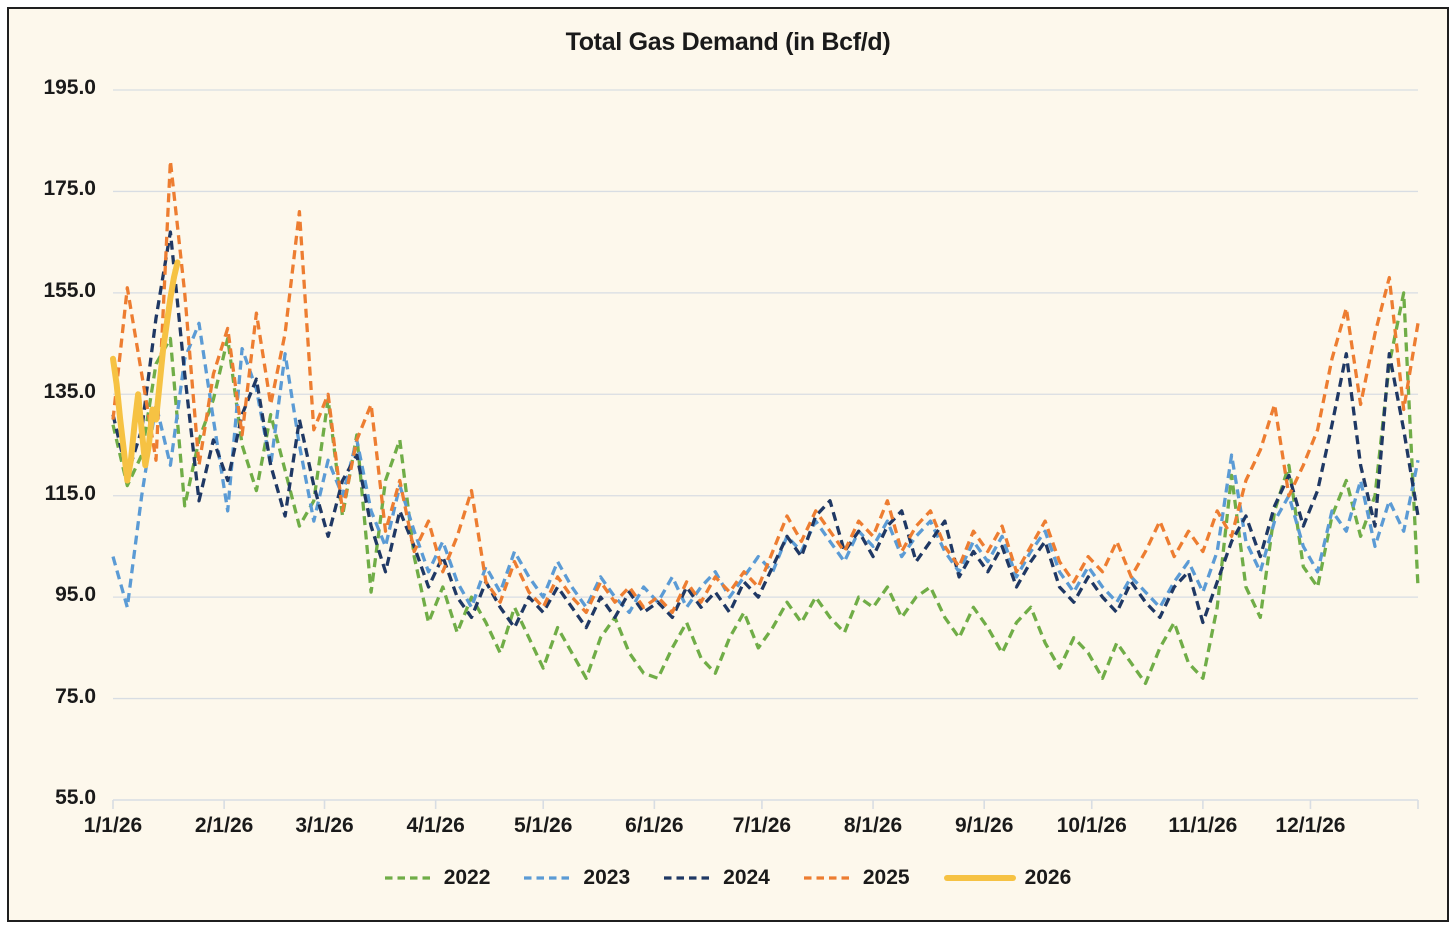 Image resolution: width=1456 pixels, height=929 pixels. I want to click on x-axis-label: 8/1/26, so click(873, 825).